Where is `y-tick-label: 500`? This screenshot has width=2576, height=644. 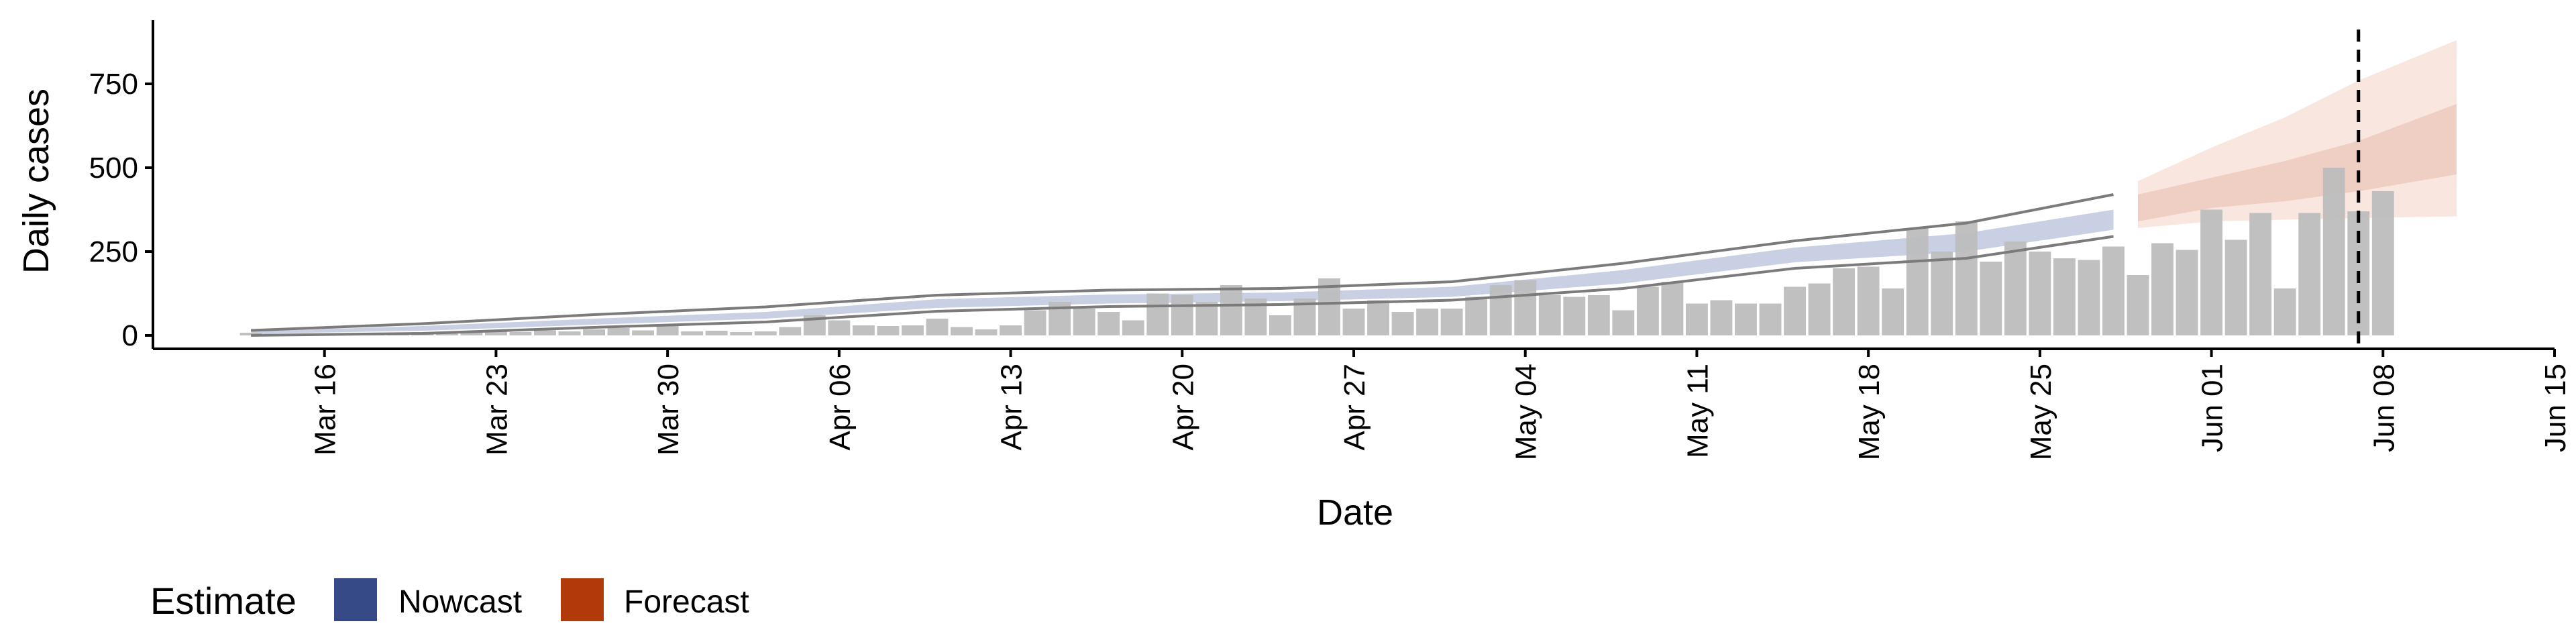 y-tick-label: 500 is located at coordinates (113, 168).